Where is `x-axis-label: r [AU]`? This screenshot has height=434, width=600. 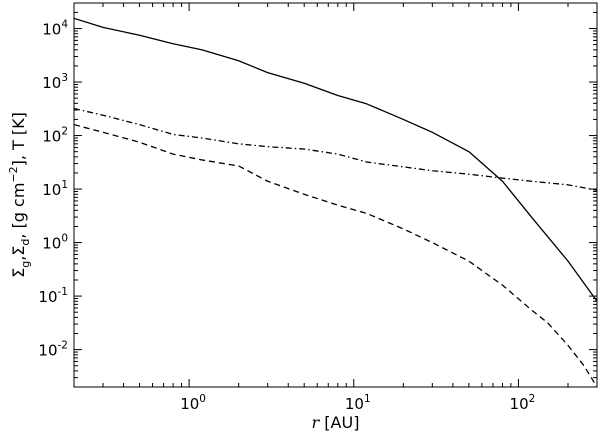
x-axis-label: r [AU] is located at coordinates (336, 422).